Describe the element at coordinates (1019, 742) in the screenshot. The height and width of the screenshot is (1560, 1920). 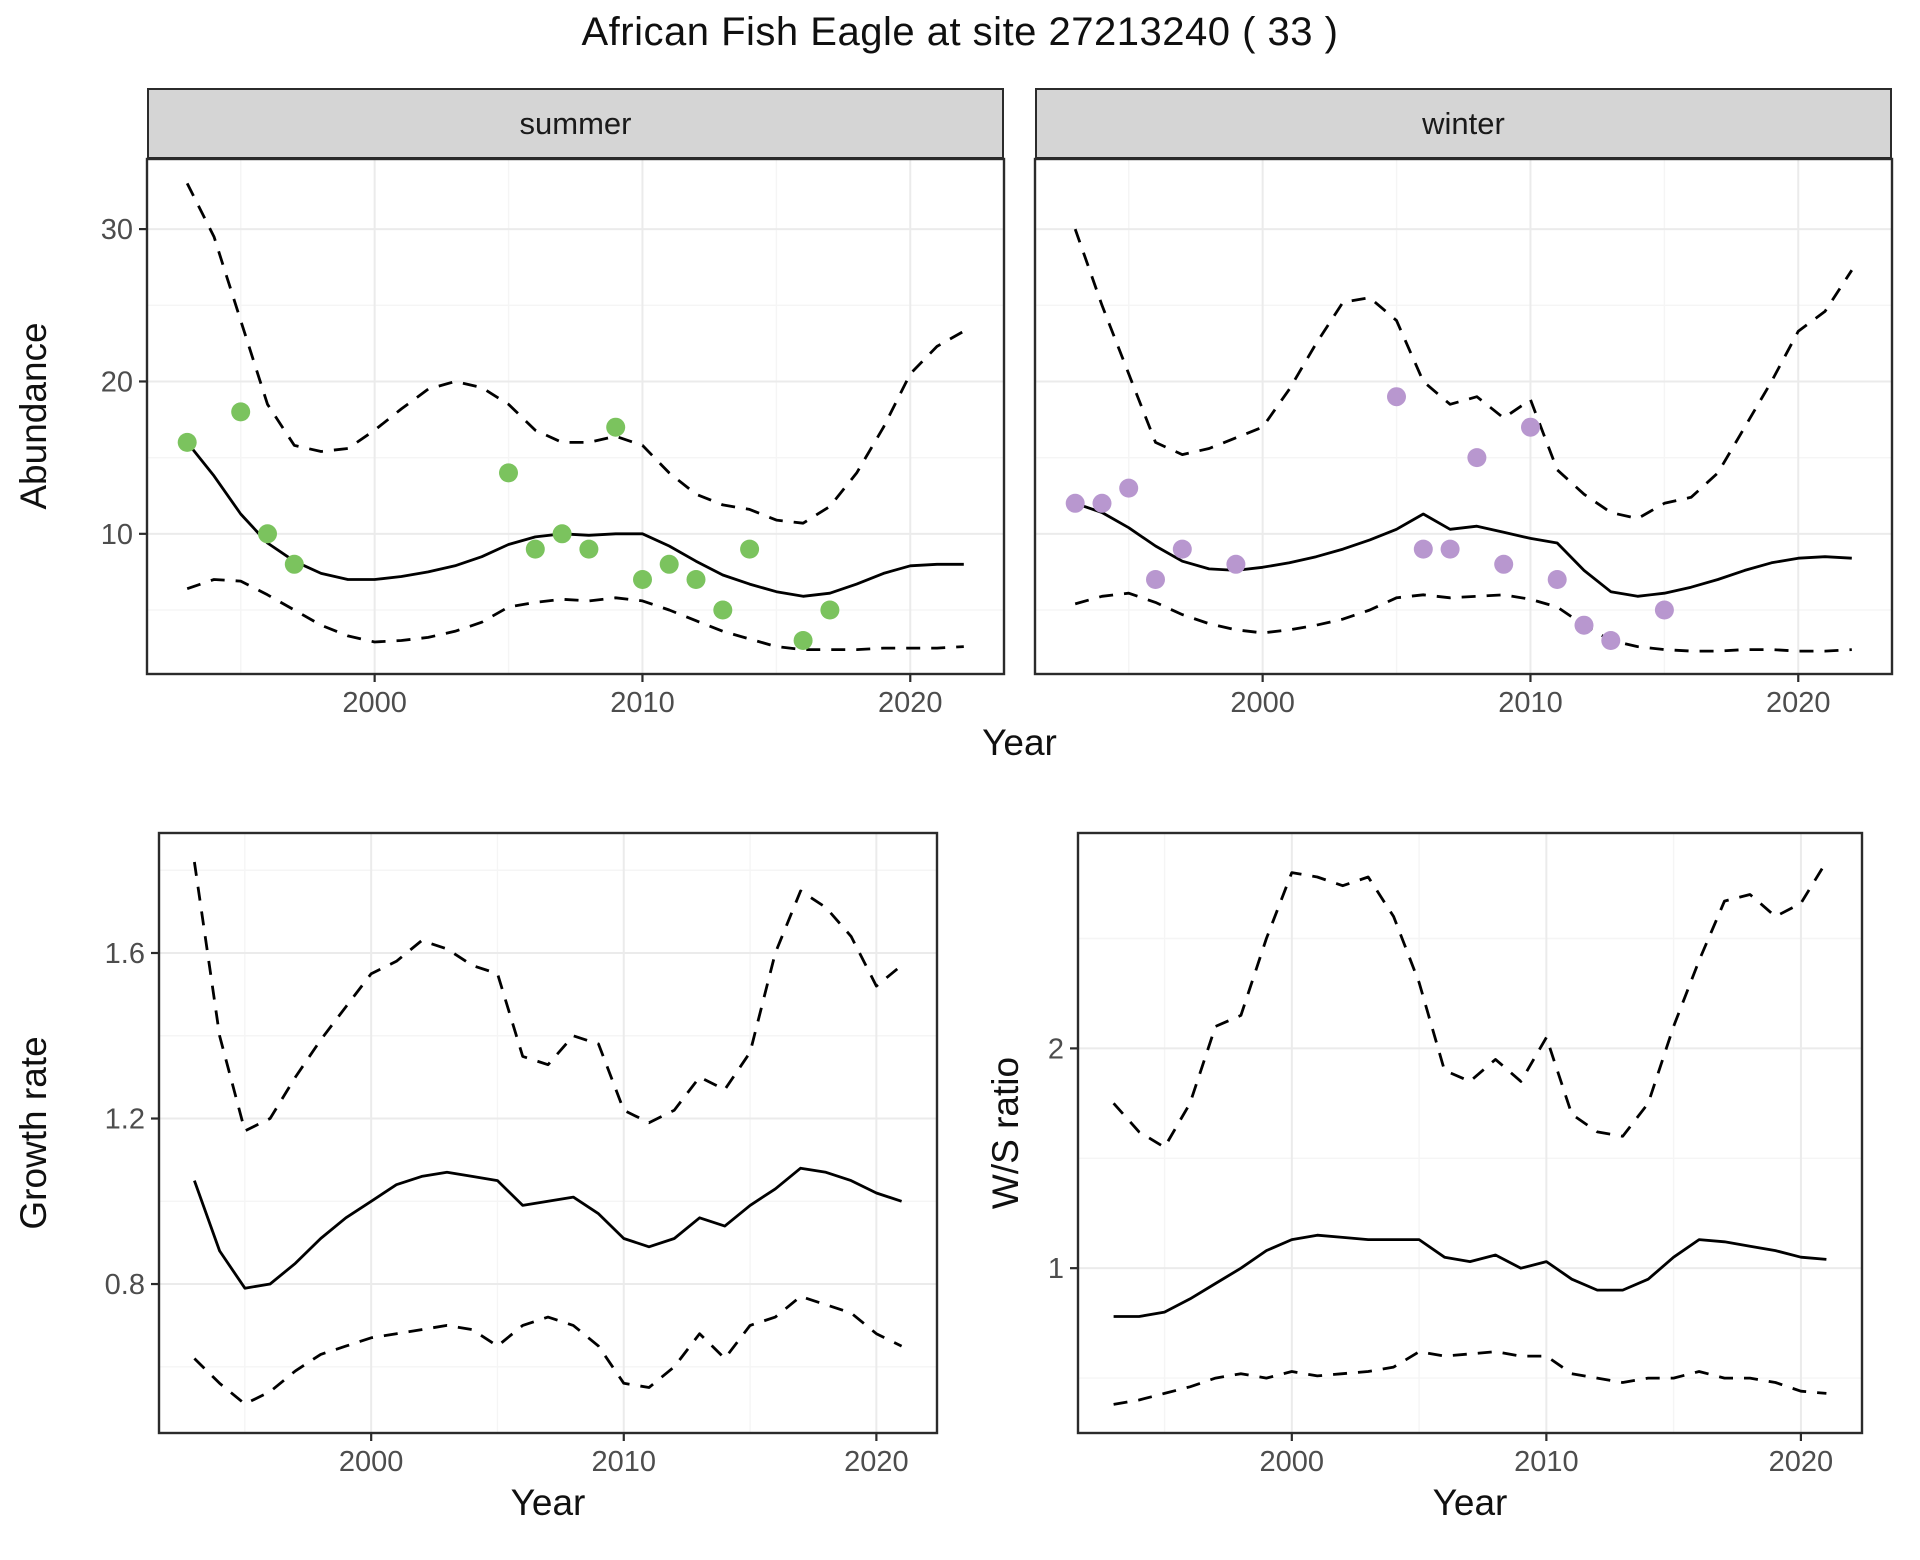
I see `x-axis-label-year-top: Year` at that location.